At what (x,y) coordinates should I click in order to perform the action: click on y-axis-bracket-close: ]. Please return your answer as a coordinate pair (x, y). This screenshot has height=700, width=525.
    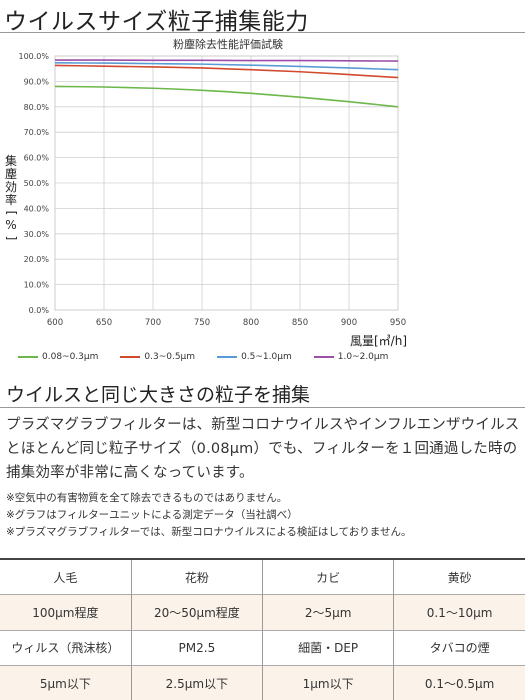
    Looking at the image, I should click on (11, 238).